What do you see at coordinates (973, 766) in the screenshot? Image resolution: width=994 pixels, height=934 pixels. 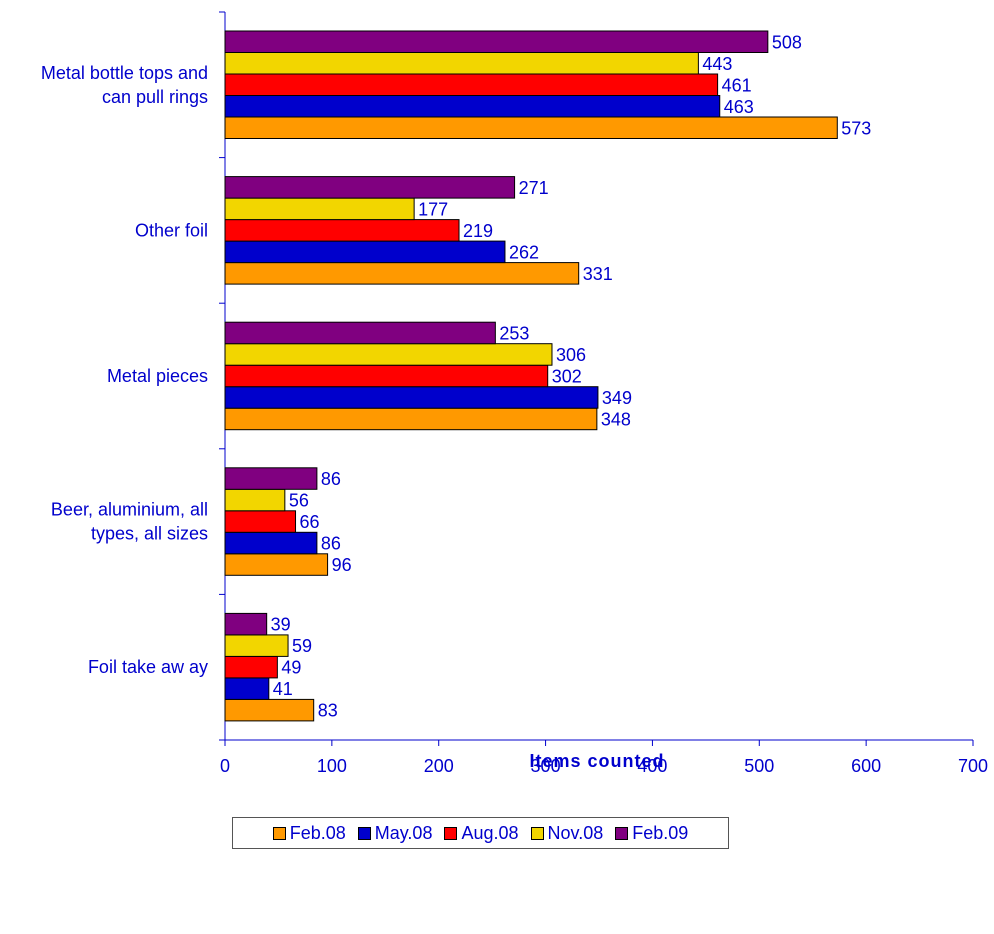 I see `x-tick-label: 700` at bounding box center [973, 766].